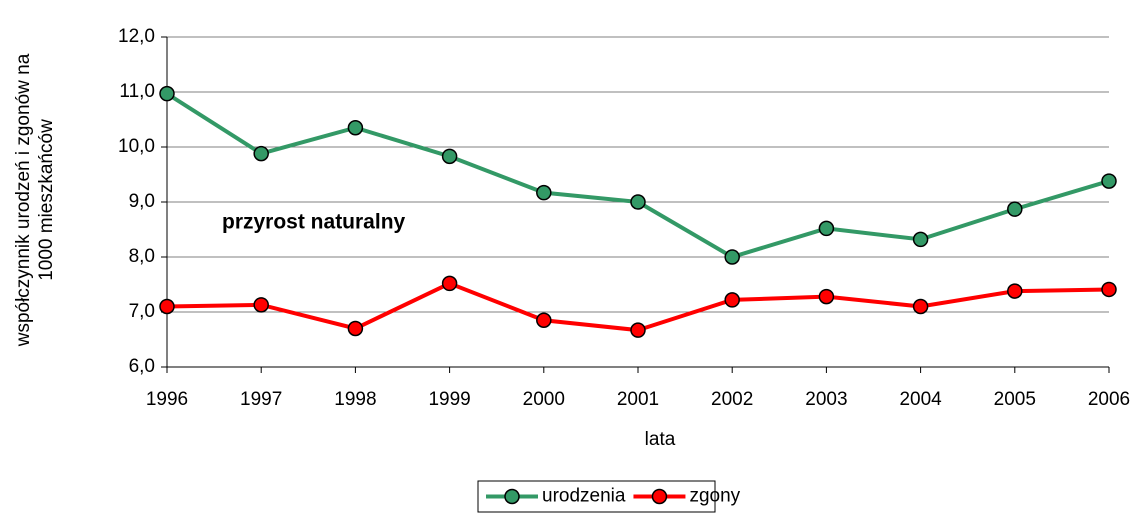 Image resolution: width=1137 pixels, height=513 pixels. Describe the element at coordinates (142, 366) in the screenshot. I see `y-tick-label: 6,0` at that location.